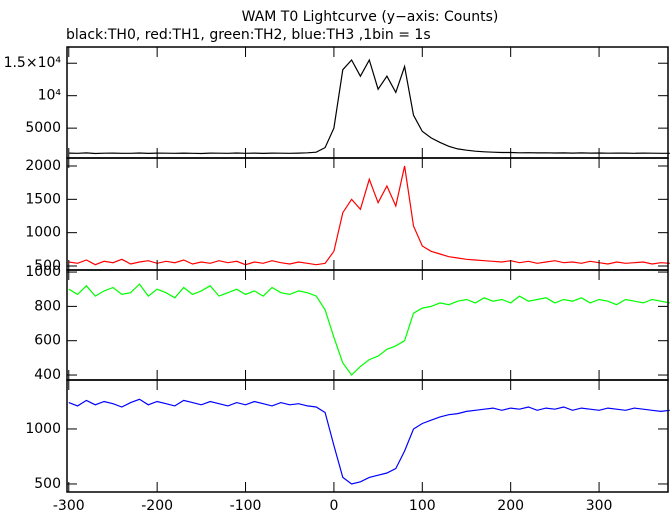  What do you see at coordinates (157, 506) in the screenshot?
I see `x-tick-label: -200` at bounding box center [157, 506].